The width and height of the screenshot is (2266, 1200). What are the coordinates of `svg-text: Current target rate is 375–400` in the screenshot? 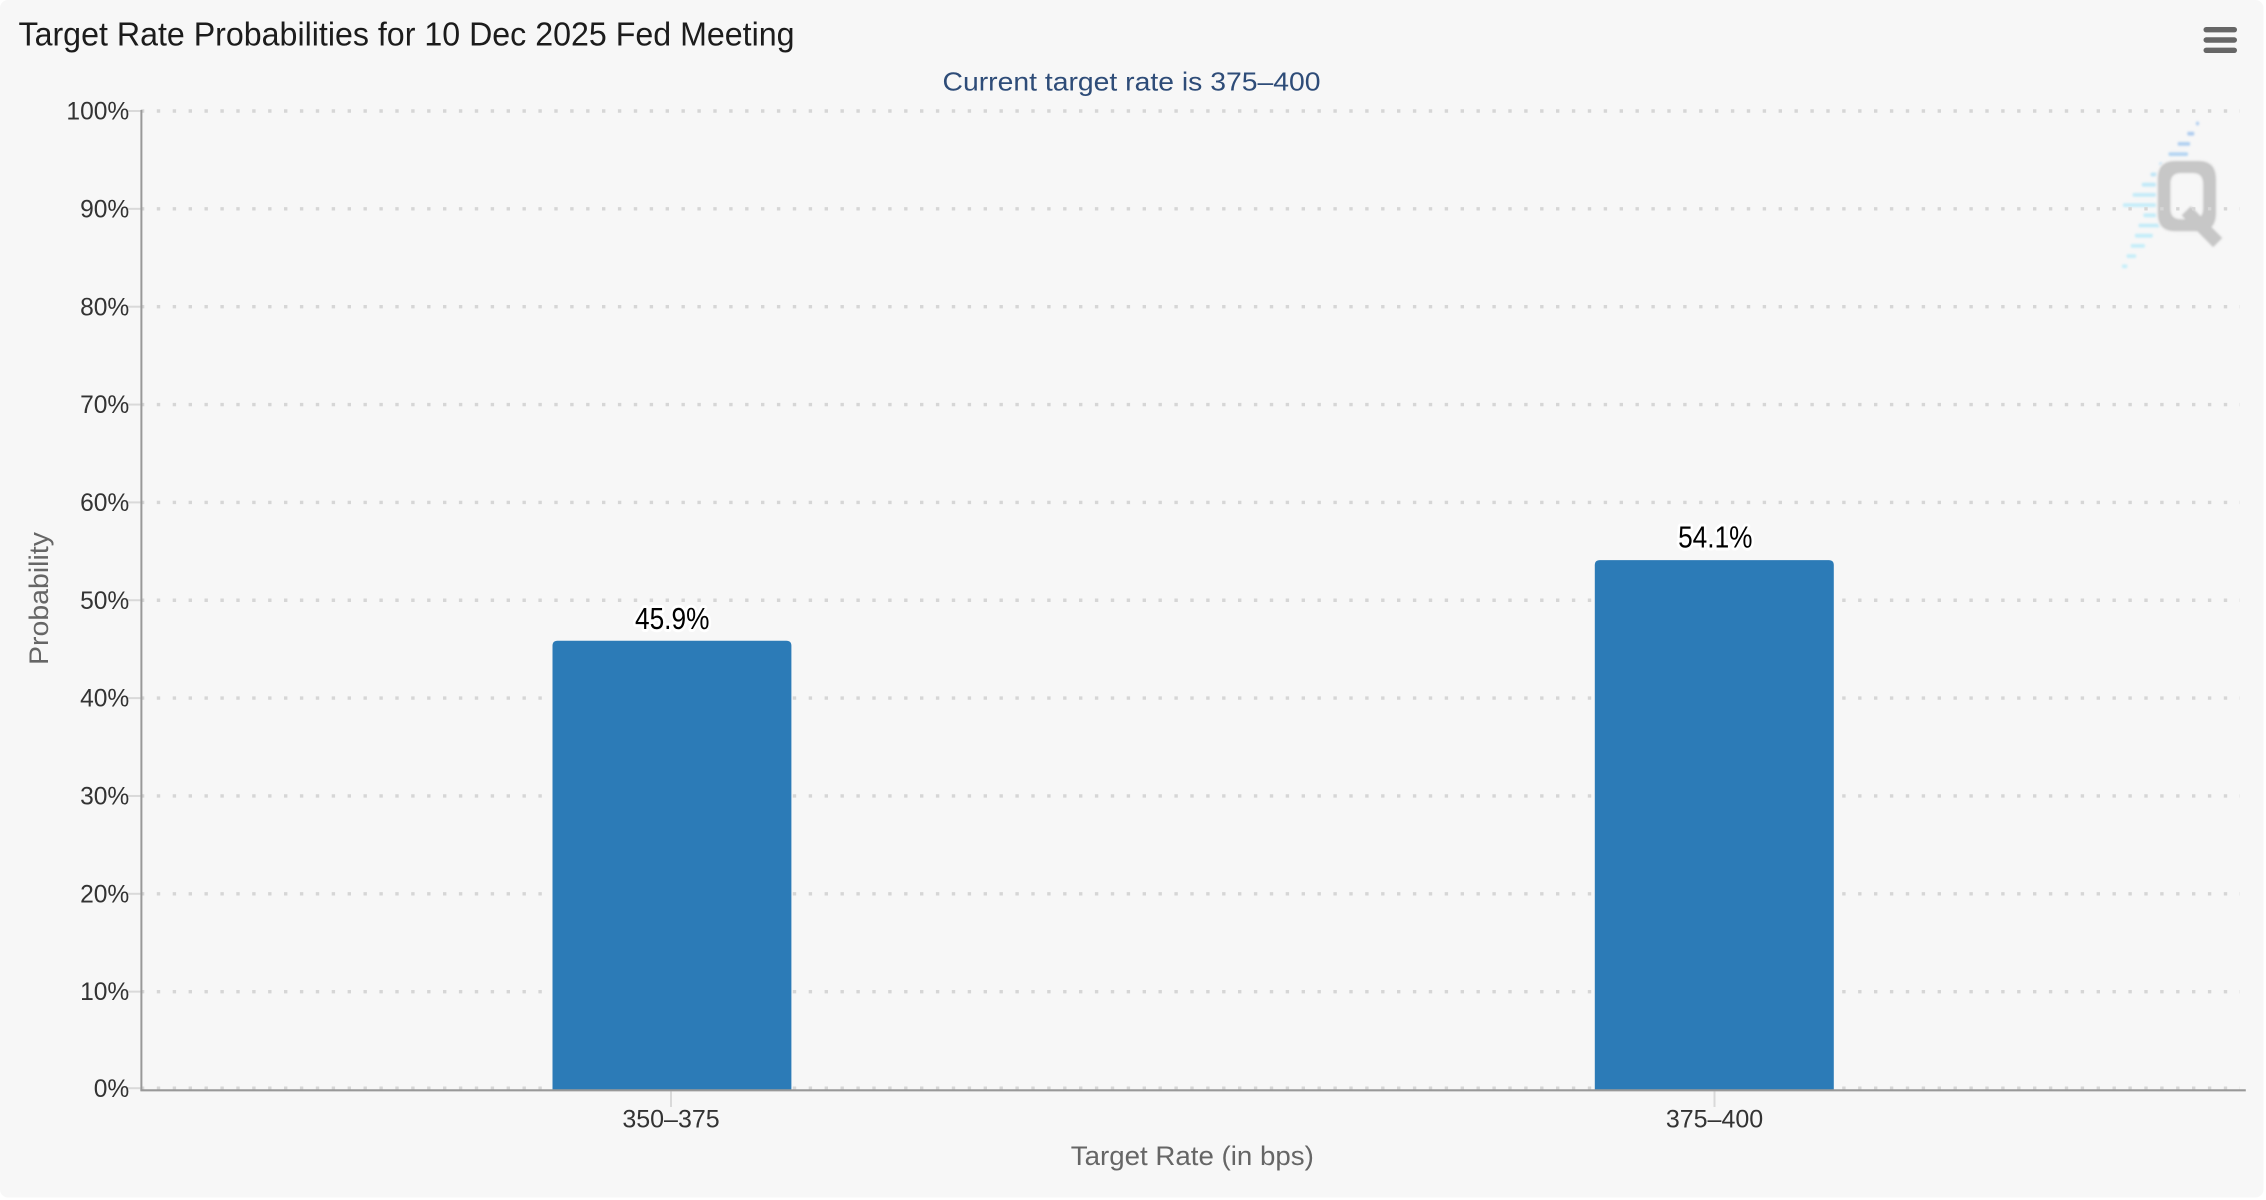 It's located at (1132, 81).